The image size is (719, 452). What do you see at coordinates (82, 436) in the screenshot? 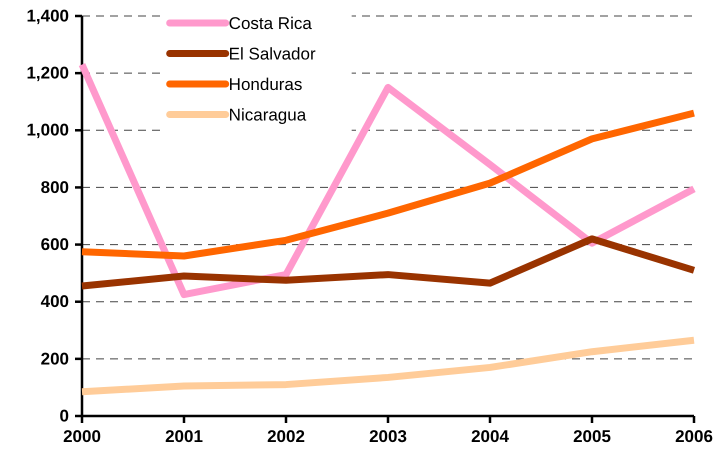
I see `x-tick-label: 2000` at bounding box center [82, 436].